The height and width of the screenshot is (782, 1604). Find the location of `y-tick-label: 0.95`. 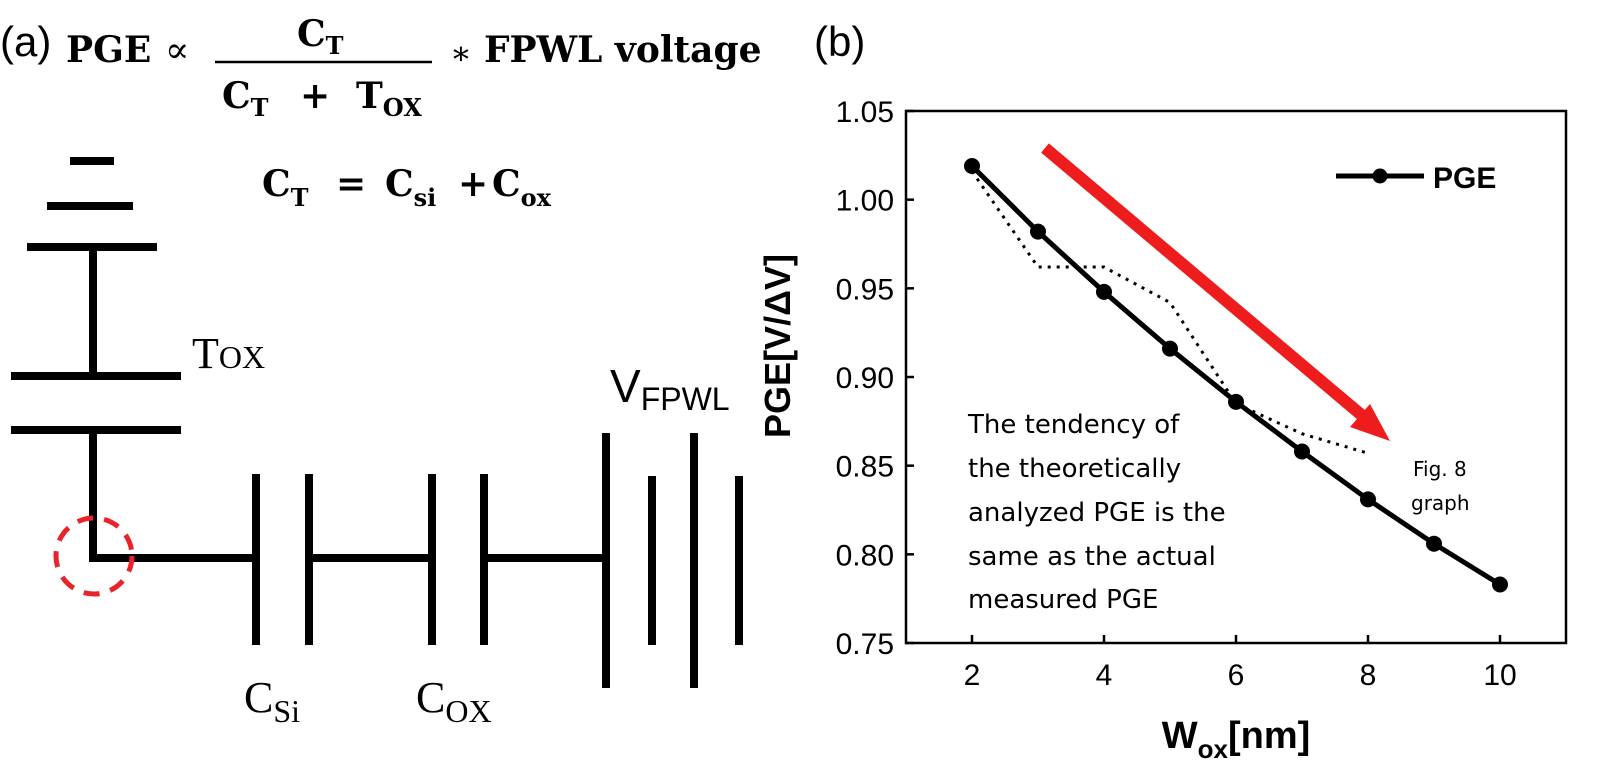

y-tick-label: 0.95 is located at coordinates (865, 289).